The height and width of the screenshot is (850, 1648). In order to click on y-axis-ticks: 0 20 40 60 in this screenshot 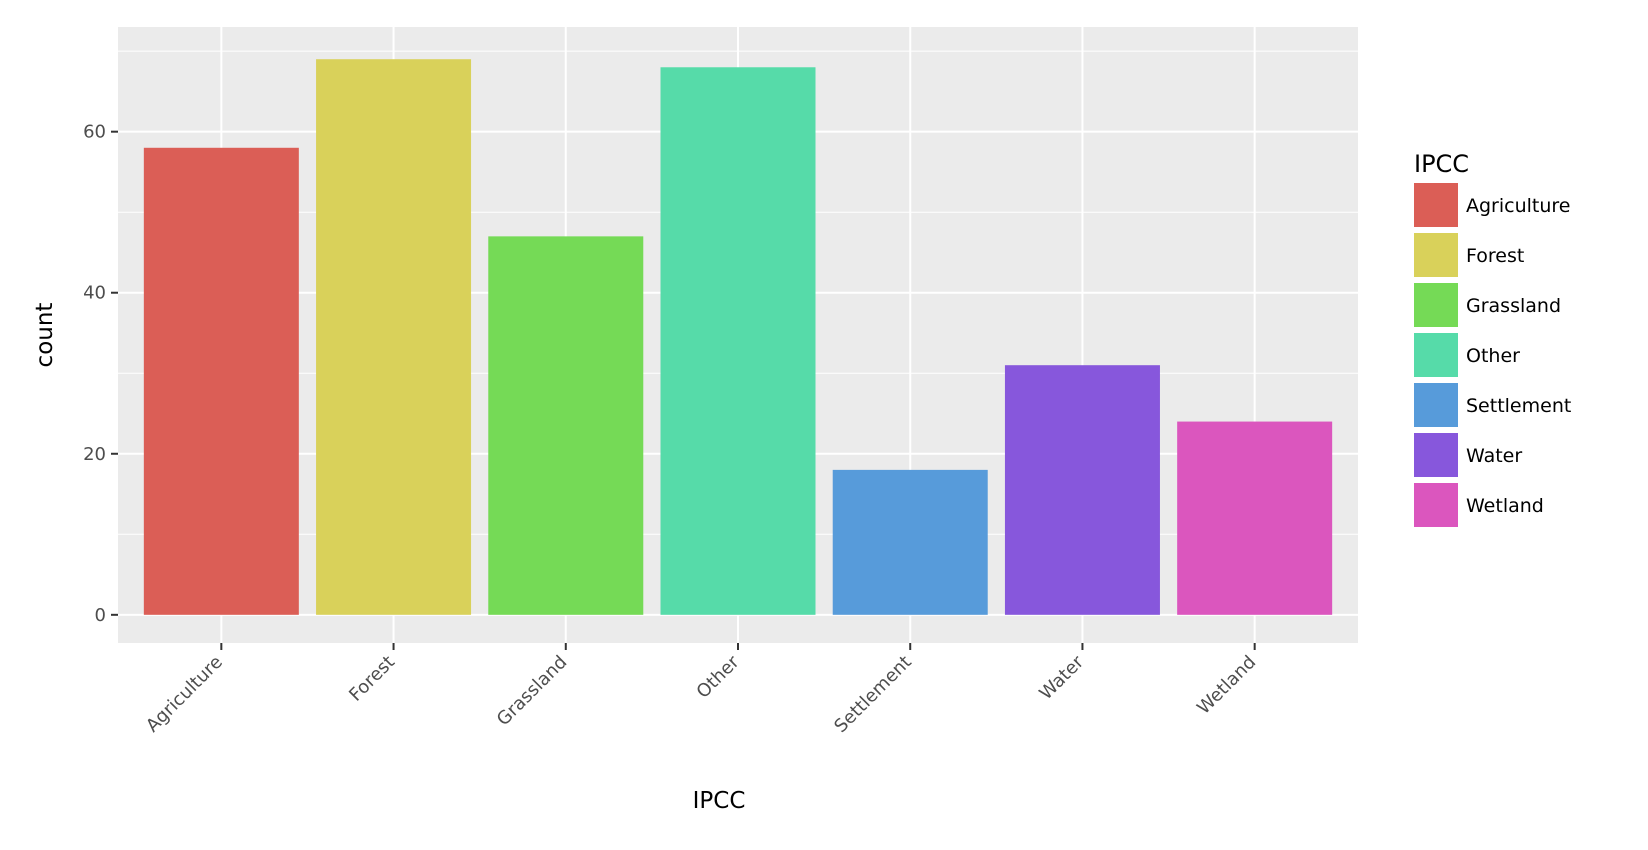, I will do `click(100, 374)`.